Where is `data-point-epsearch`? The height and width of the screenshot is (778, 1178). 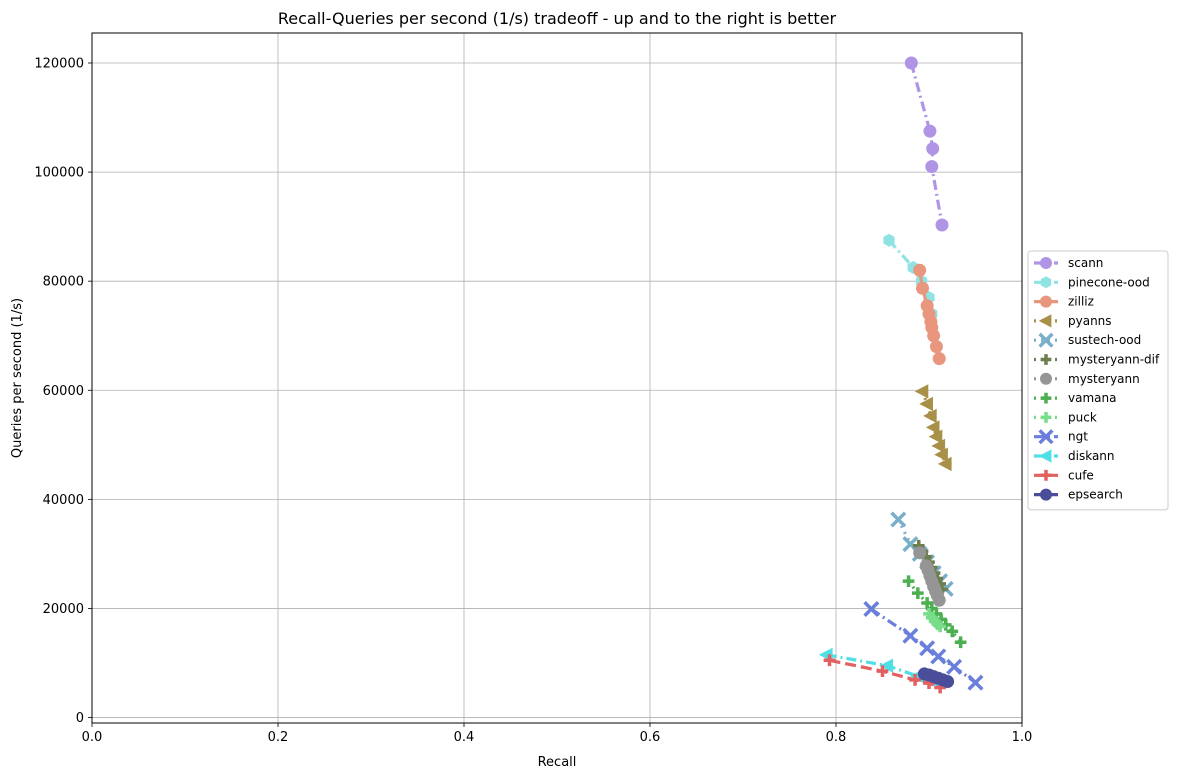
data-point-epsearch is located at coordinates (948, 682).